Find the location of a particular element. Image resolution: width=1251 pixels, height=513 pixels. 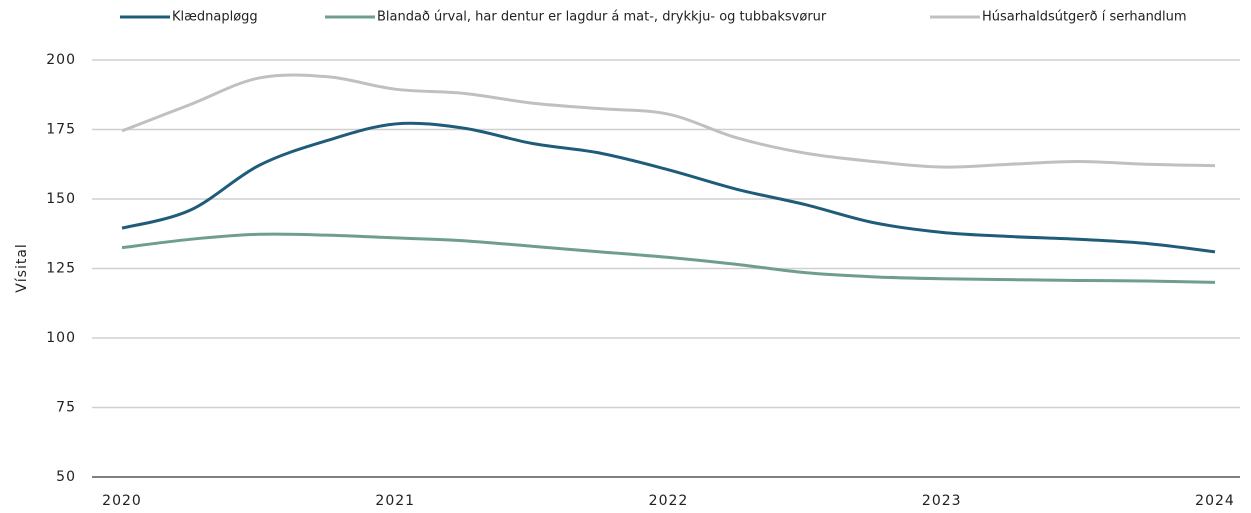

y-tick-label: 200 is located at coordinates (61, 60).